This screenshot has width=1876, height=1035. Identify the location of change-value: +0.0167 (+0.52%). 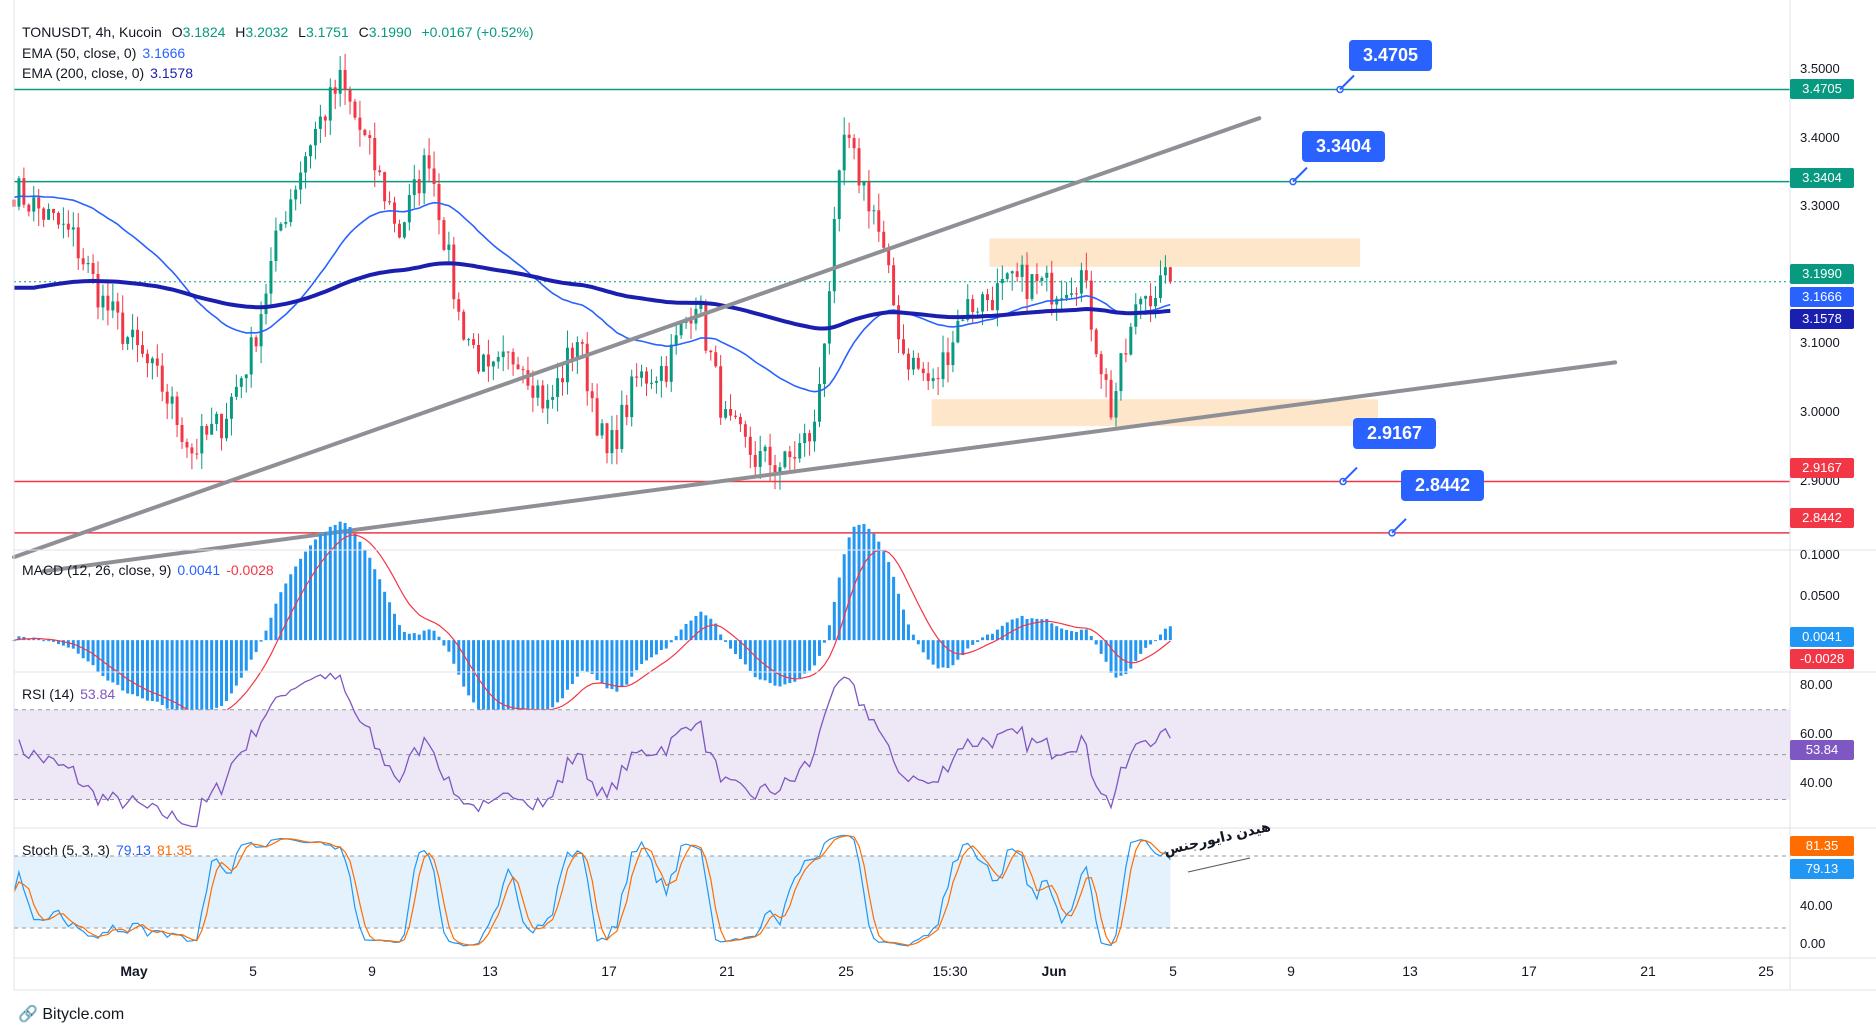
(477, 32).